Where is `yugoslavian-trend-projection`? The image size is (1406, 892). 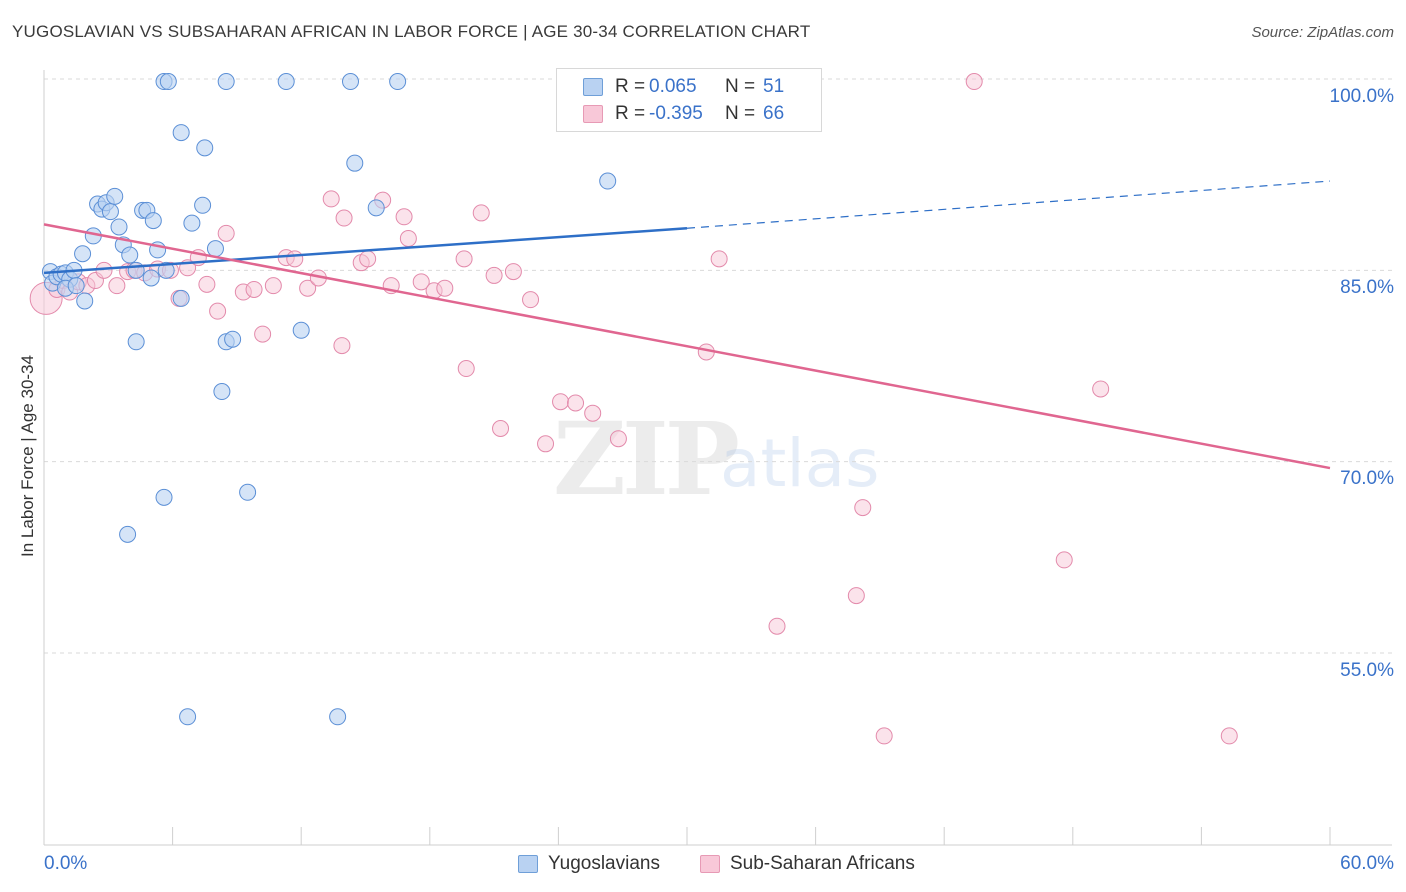 yugoslavian-trend-projection is located at coordinates (1008, 204).